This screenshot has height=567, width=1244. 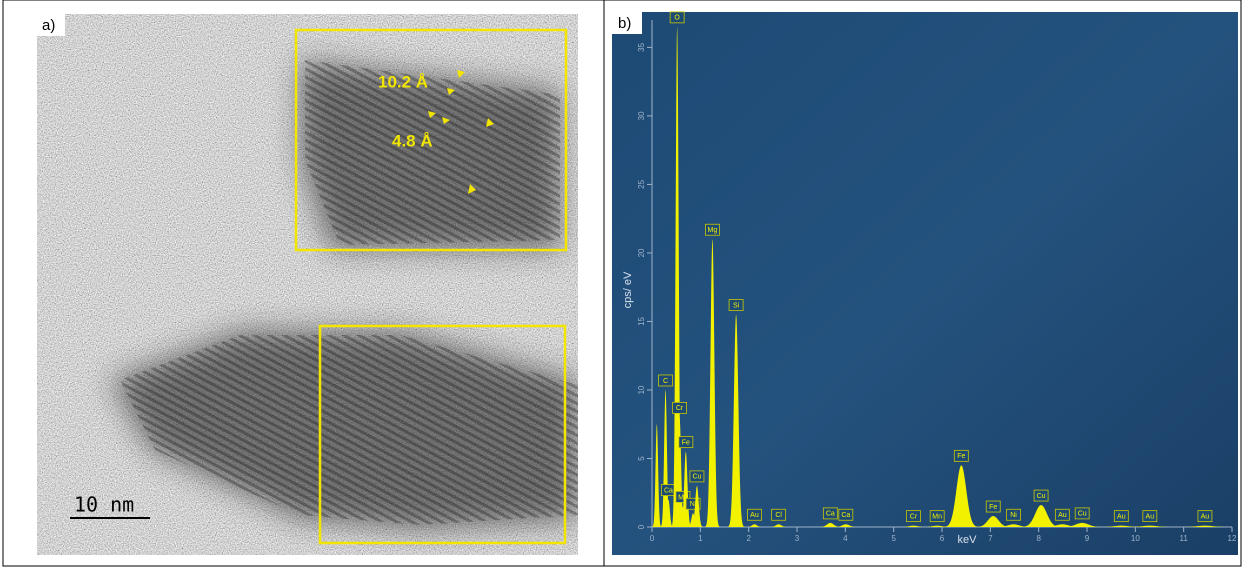 What do you see at coordinates (403, 81) in the screenshot?
I see `annotation: 10.2 Å` at bounding box center [403, 81].